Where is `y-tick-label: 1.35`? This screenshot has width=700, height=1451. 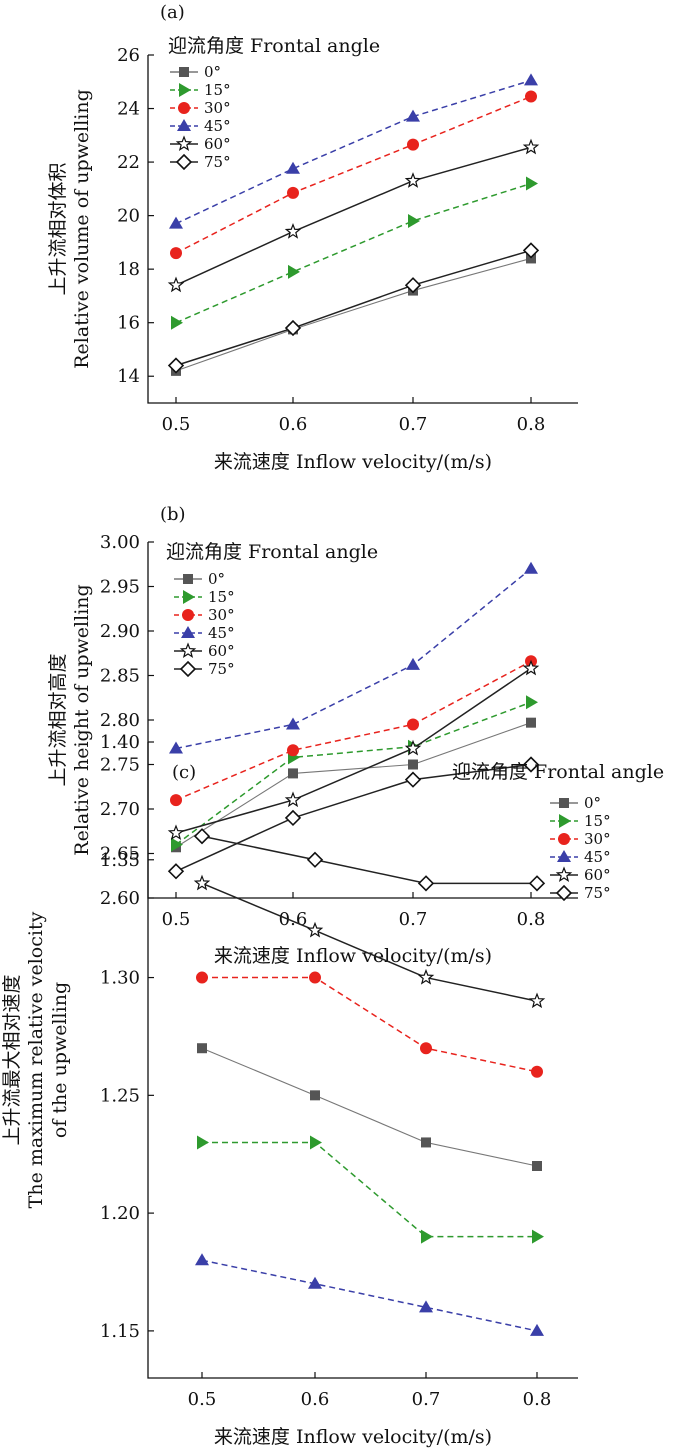 y-tick-label: 1.35 is located at coordinates (120, 860).